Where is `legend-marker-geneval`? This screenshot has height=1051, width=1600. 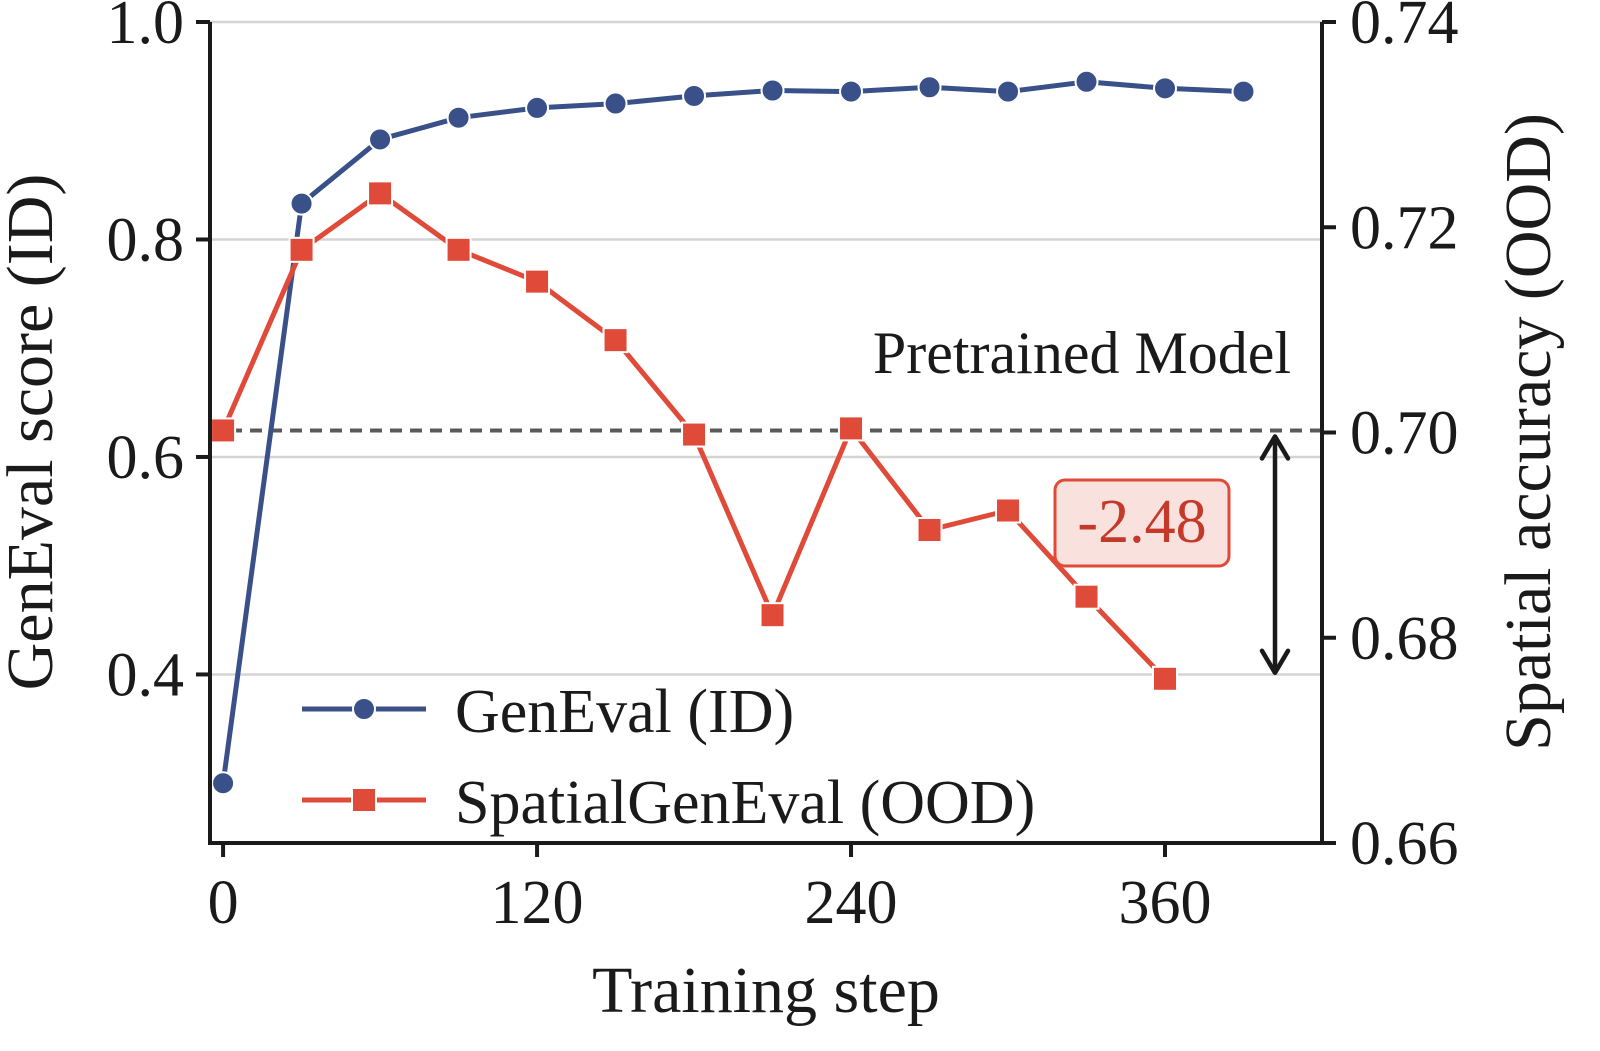
legend-marker-geneval is located at coordinates (364, 709).